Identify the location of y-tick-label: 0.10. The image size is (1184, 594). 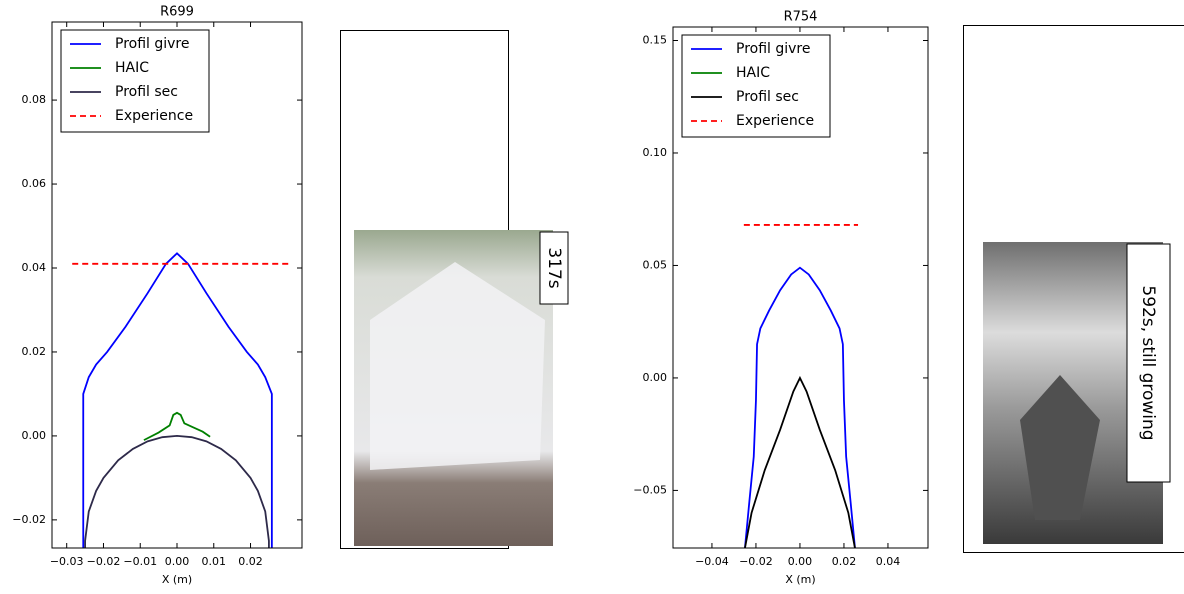
(655, 152).